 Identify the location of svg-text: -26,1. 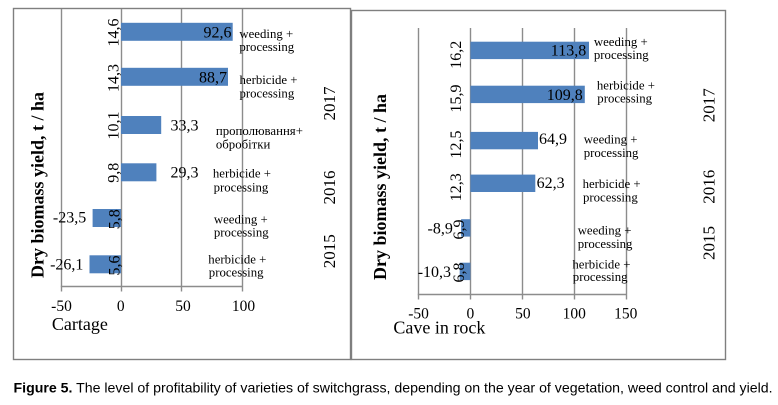
(66, 265).